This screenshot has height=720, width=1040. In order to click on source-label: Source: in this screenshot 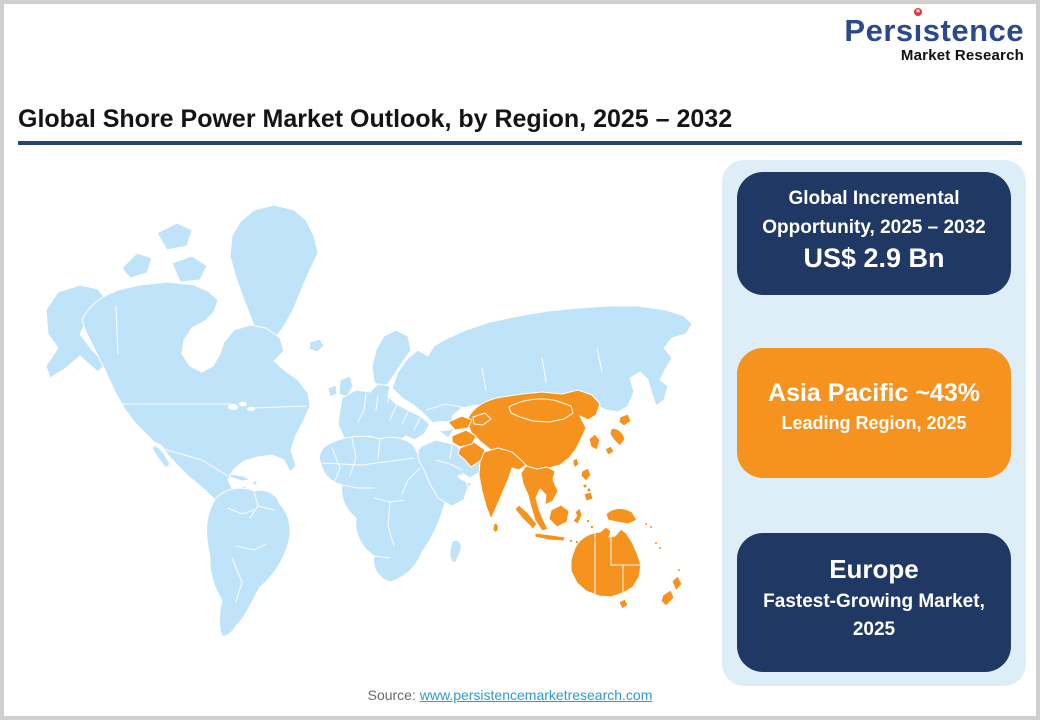, I will do `click(393, 695)`.